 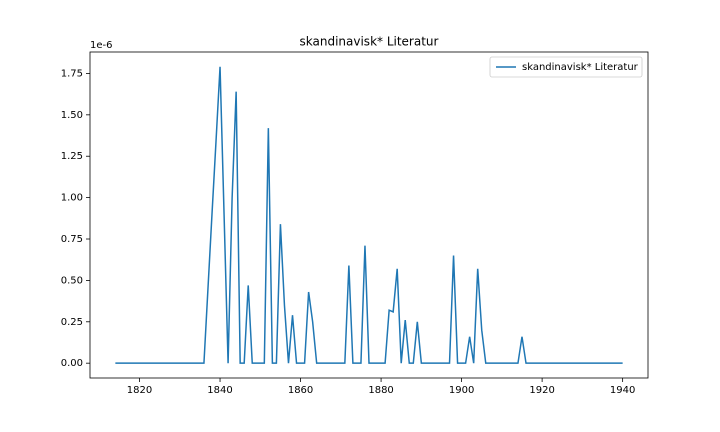 What do you see at coordinates (622, 390) in the screenshot?
I see `x-tick-label: 1940` at bounding box center [622, 390].